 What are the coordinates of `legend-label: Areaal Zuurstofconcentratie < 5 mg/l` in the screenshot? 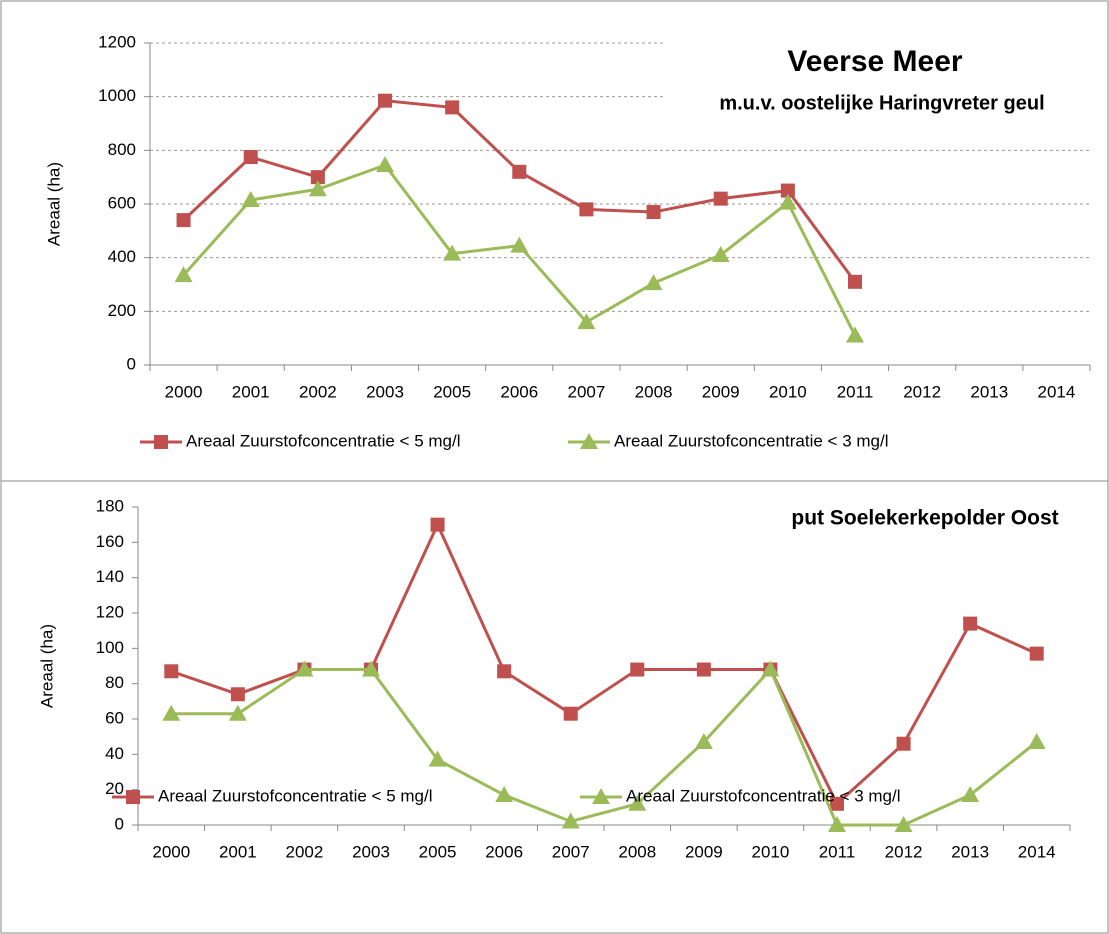 It's located at (295, 795).